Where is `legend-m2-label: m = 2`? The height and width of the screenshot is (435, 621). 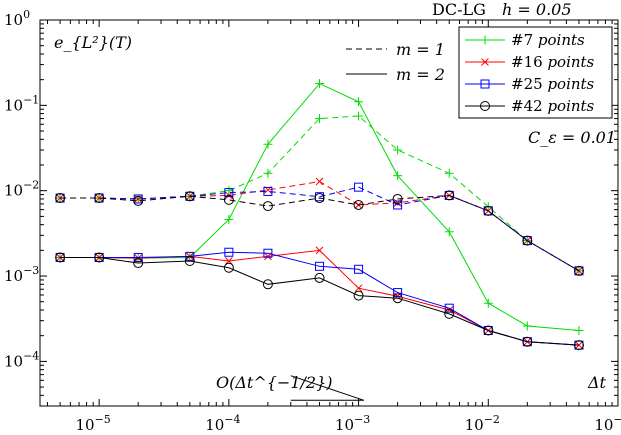 legend-m2-label: m = 2 is located at coordinates (420, 74).